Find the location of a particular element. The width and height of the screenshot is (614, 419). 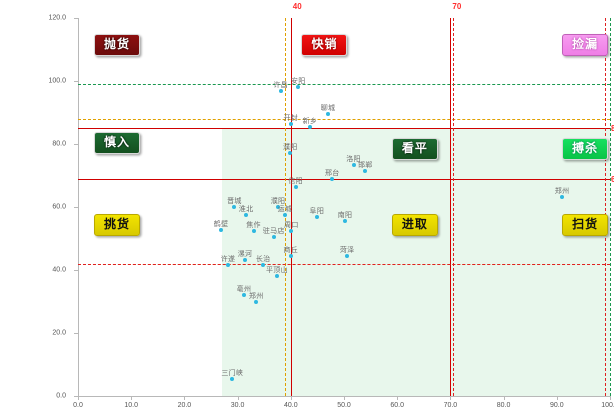

data-point-label: 洛阳 is located at coordinates (353, 159).